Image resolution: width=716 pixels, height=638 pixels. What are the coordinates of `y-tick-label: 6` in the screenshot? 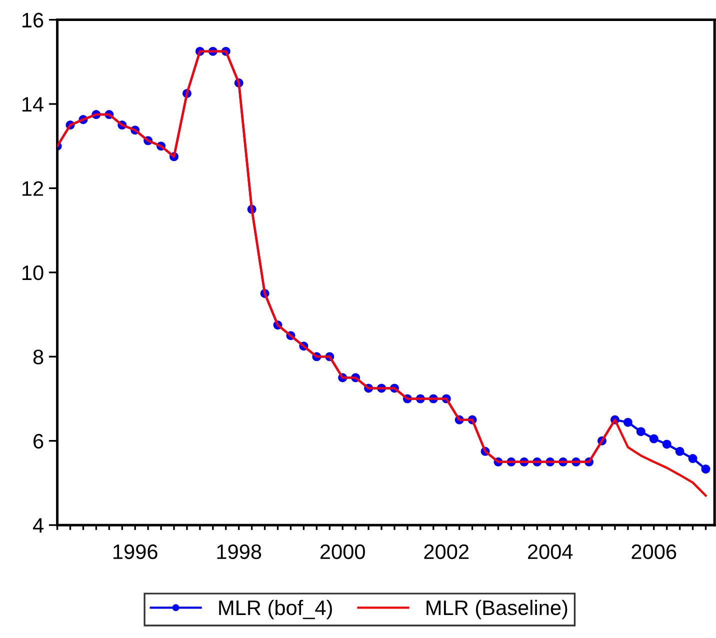 It's located at (39, 441).